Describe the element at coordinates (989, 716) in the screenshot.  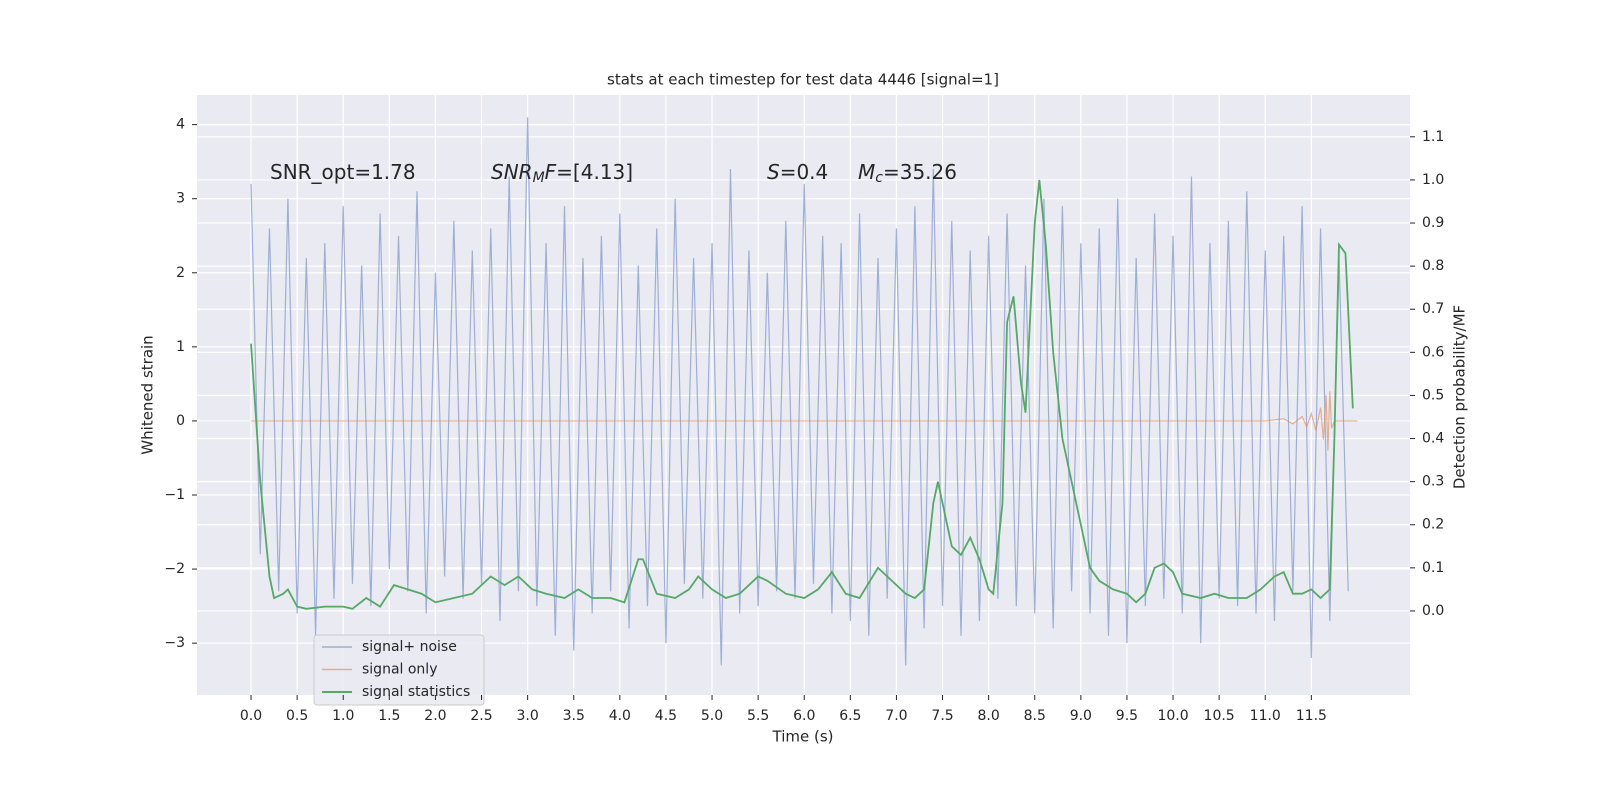
I see `x-tick-label: 8.0` at that location.